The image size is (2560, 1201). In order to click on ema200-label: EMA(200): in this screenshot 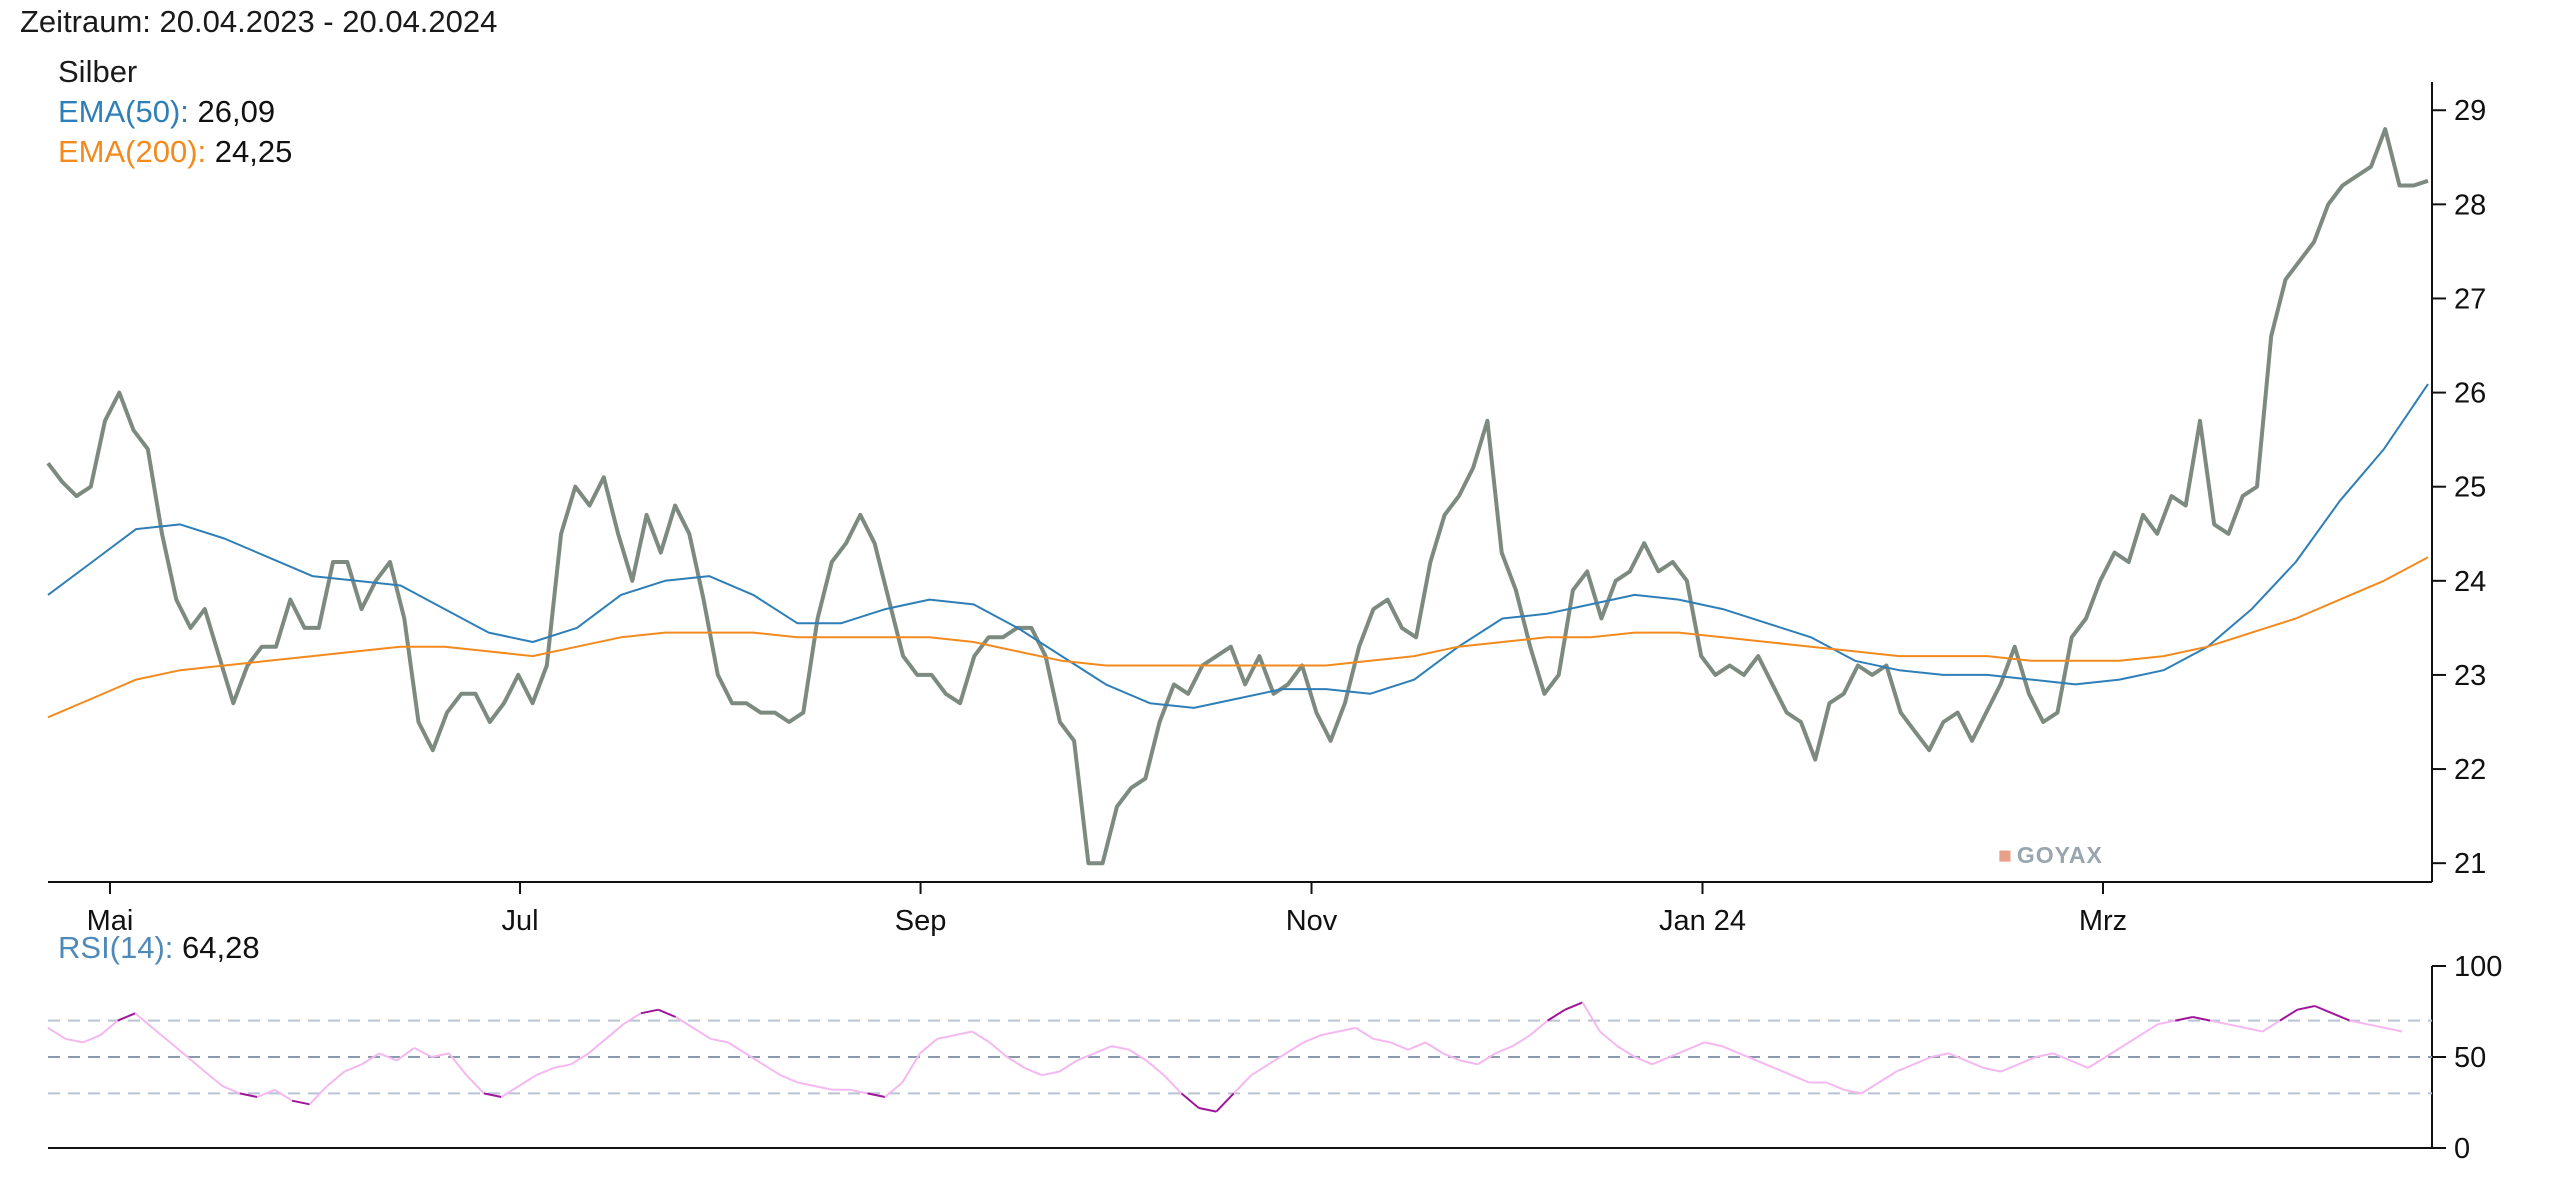, I will do `click(132, 151)`.